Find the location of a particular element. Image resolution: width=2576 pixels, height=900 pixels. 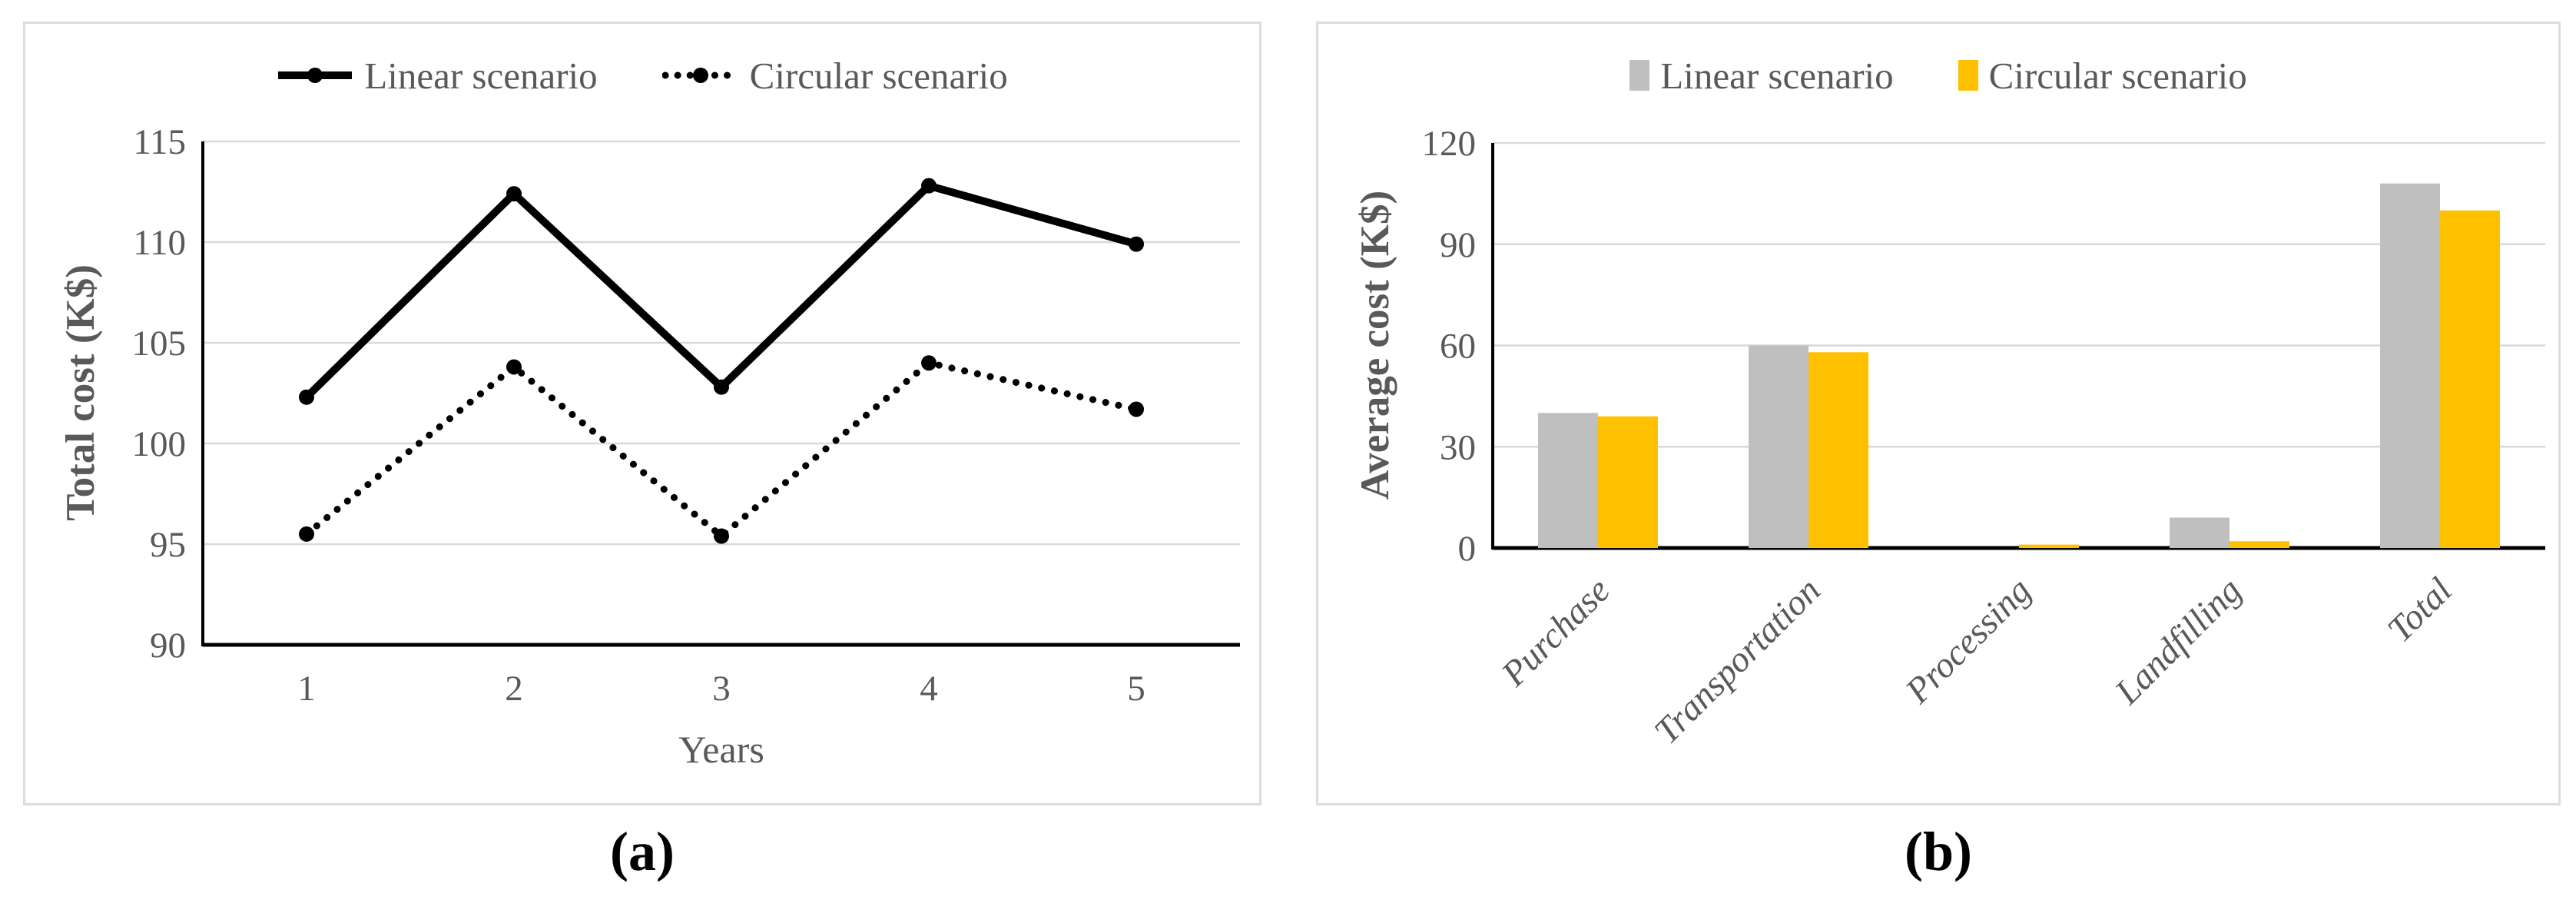

svg-text: Transportation is located at coordinates (1737, 661).